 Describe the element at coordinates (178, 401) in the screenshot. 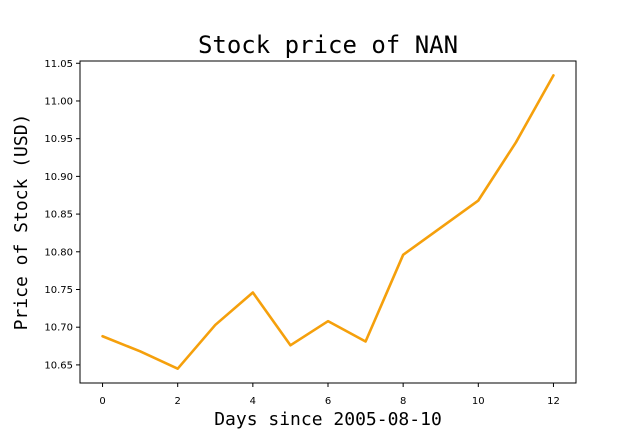

I see `x-tick-label: 2` at that location.